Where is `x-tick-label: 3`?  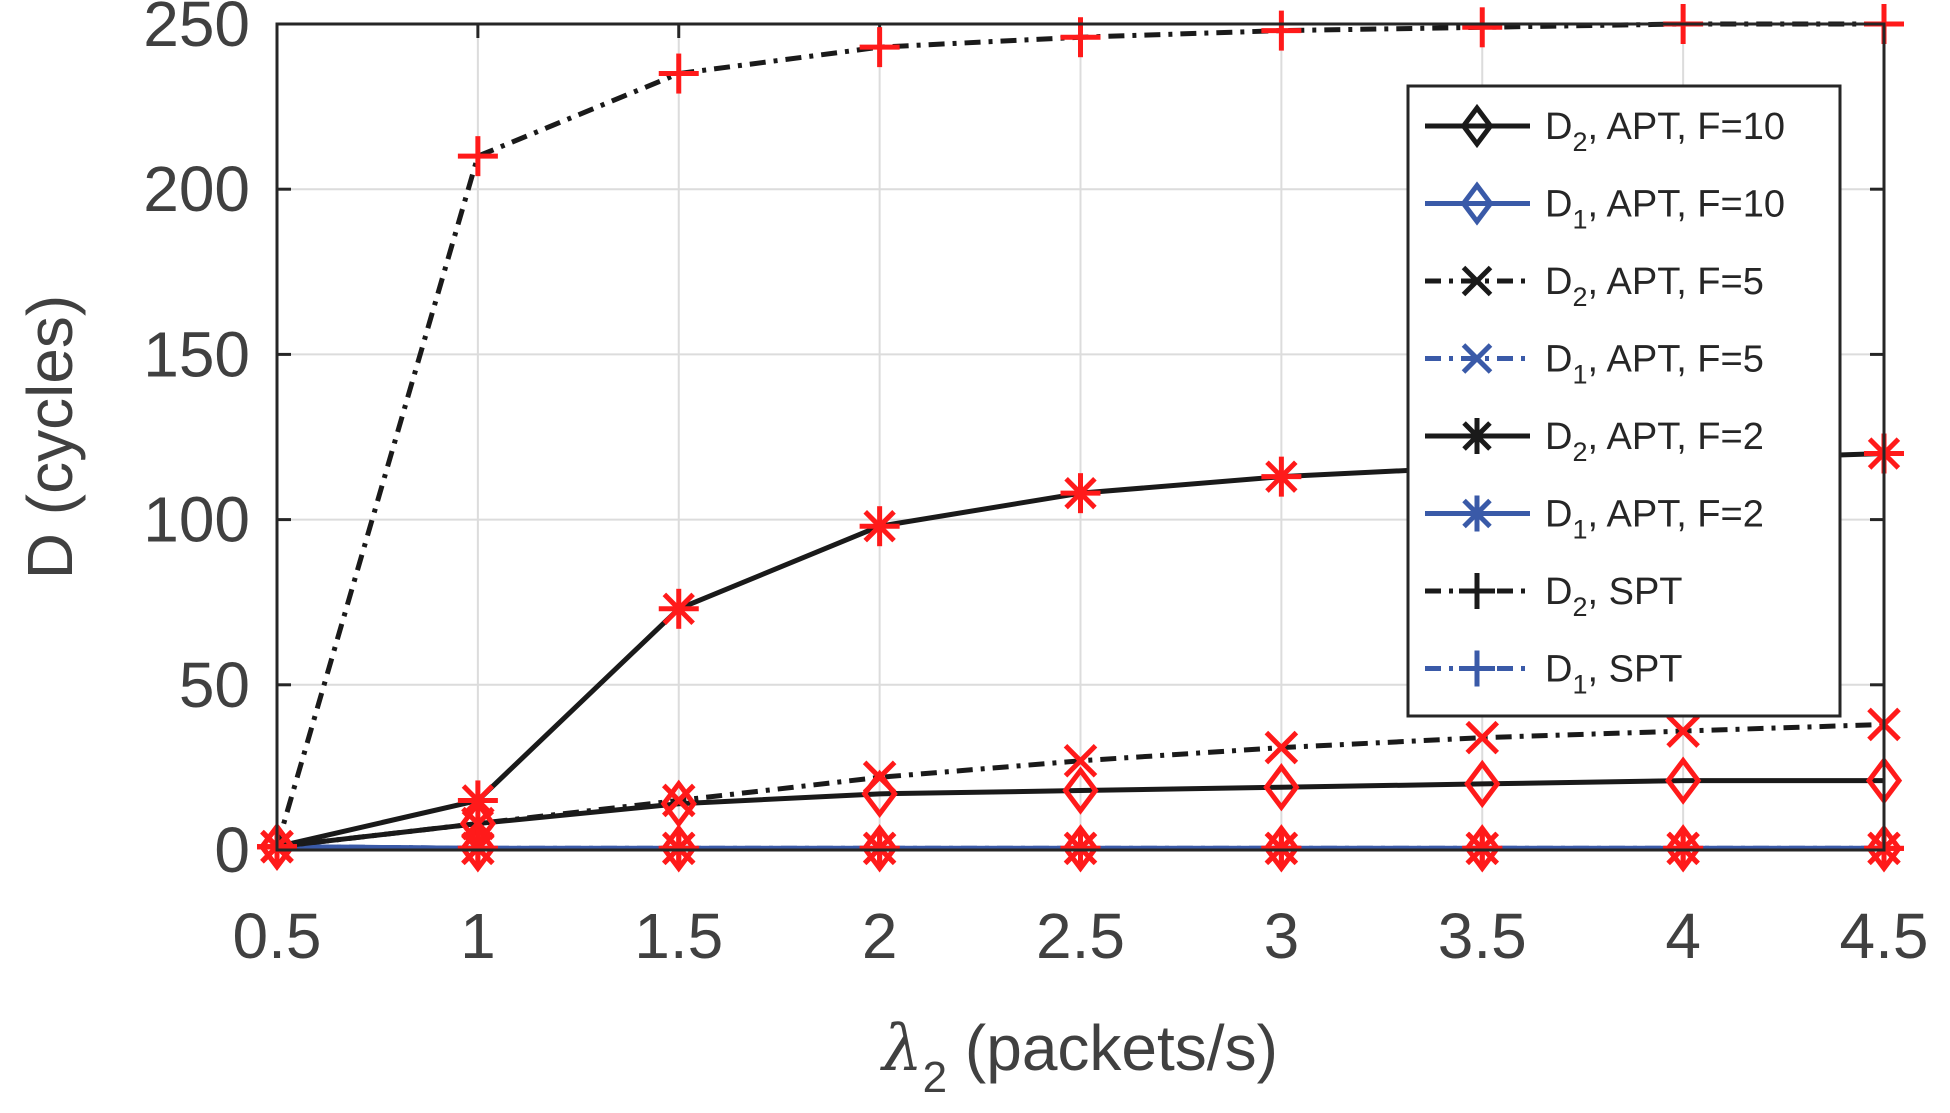 x-tick-label: 3 is located at coordinates (1282, 936).